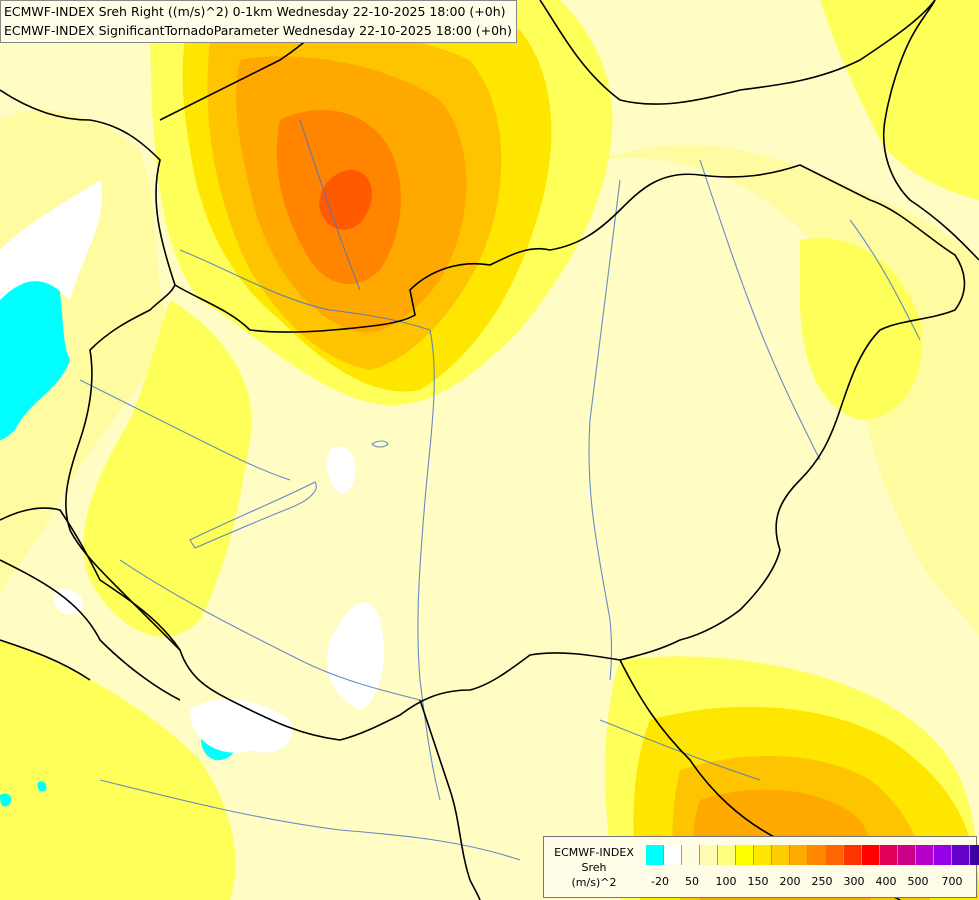 The height and width of the screenshot is (900, 979). I want to click on legend-model: ECMWF-INDEX, so click(594, 852).